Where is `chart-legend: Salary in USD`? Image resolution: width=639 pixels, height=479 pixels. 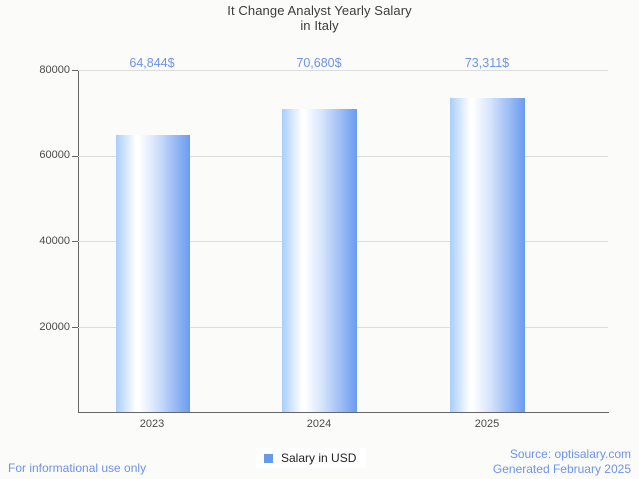
chart-legend: Salary in USD is located at coordinates (311, 458).